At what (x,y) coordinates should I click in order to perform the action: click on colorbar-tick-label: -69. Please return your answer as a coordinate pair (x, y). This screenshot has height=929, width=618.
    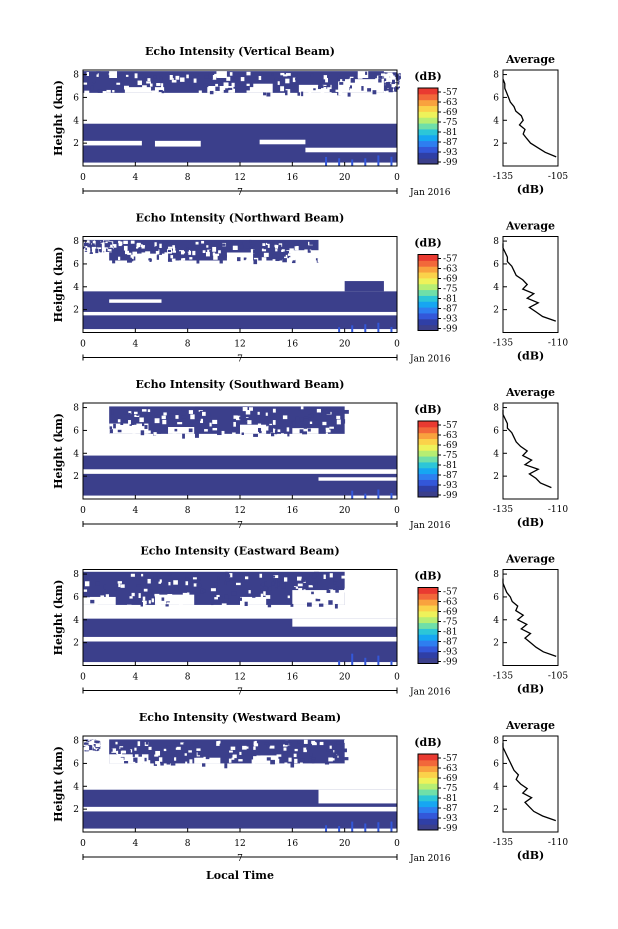
    Looking at the image, I should click on (450, 280).